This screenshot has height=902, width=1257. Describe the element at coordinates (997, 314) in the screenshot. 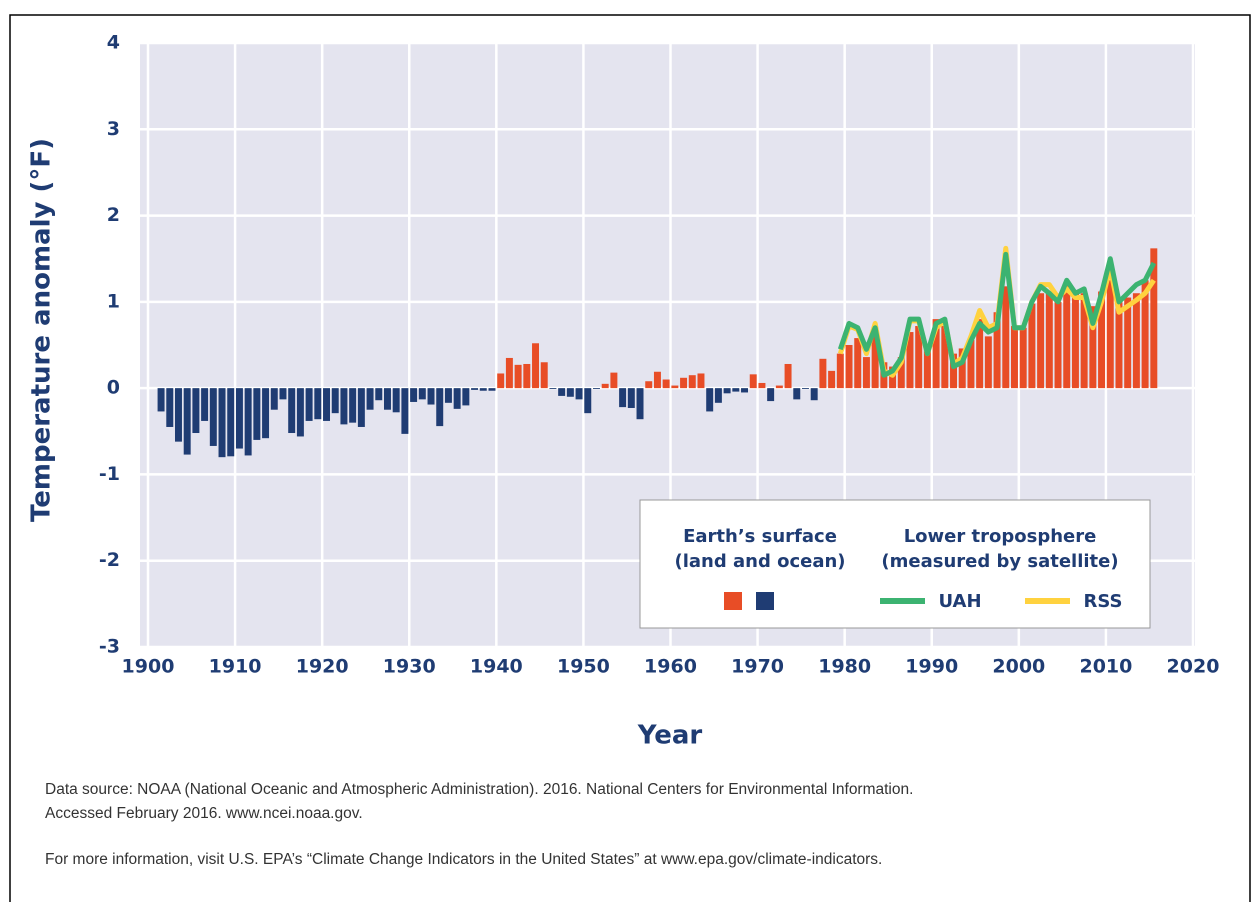

I see `line` at that location.